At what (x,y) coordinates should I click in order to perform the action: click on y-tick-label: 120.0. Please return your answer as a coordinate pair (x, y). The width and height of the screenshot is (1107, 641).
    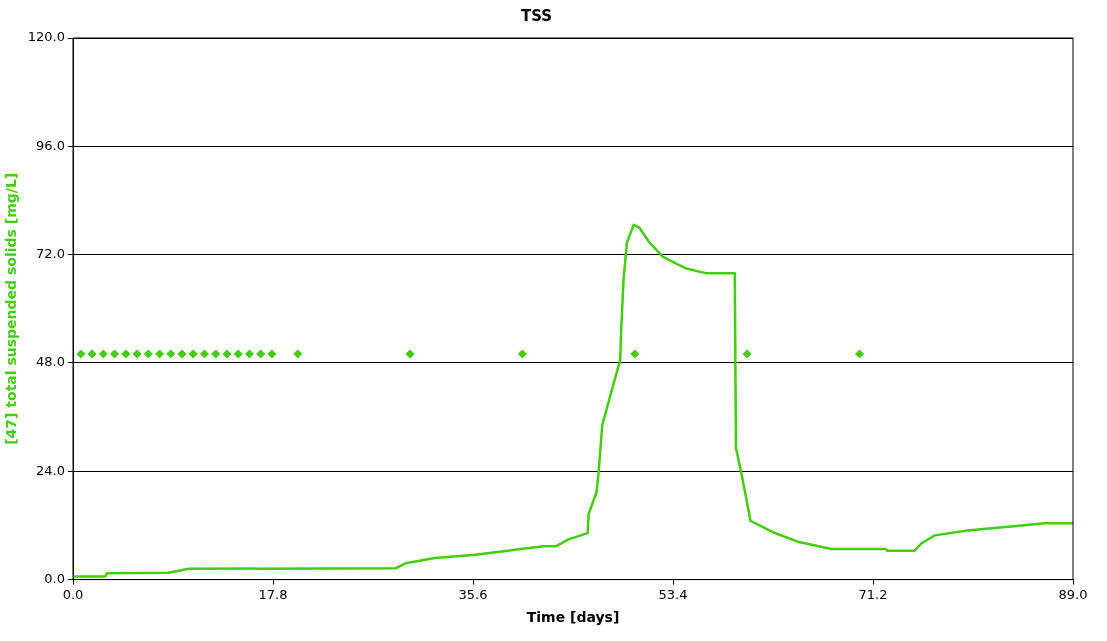
    Looking at the image, I should click on (46, 37).